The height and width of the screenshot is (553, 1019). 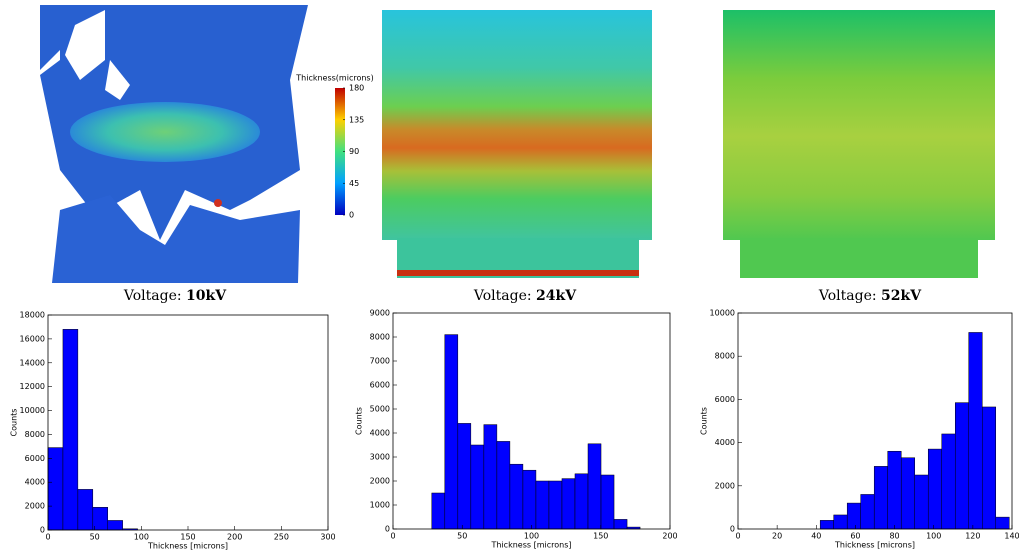 What do you see at coordinates (556, 296) in the screenshot?
I see `caption-voltage: 24kV` at bounding box center [556, 296].